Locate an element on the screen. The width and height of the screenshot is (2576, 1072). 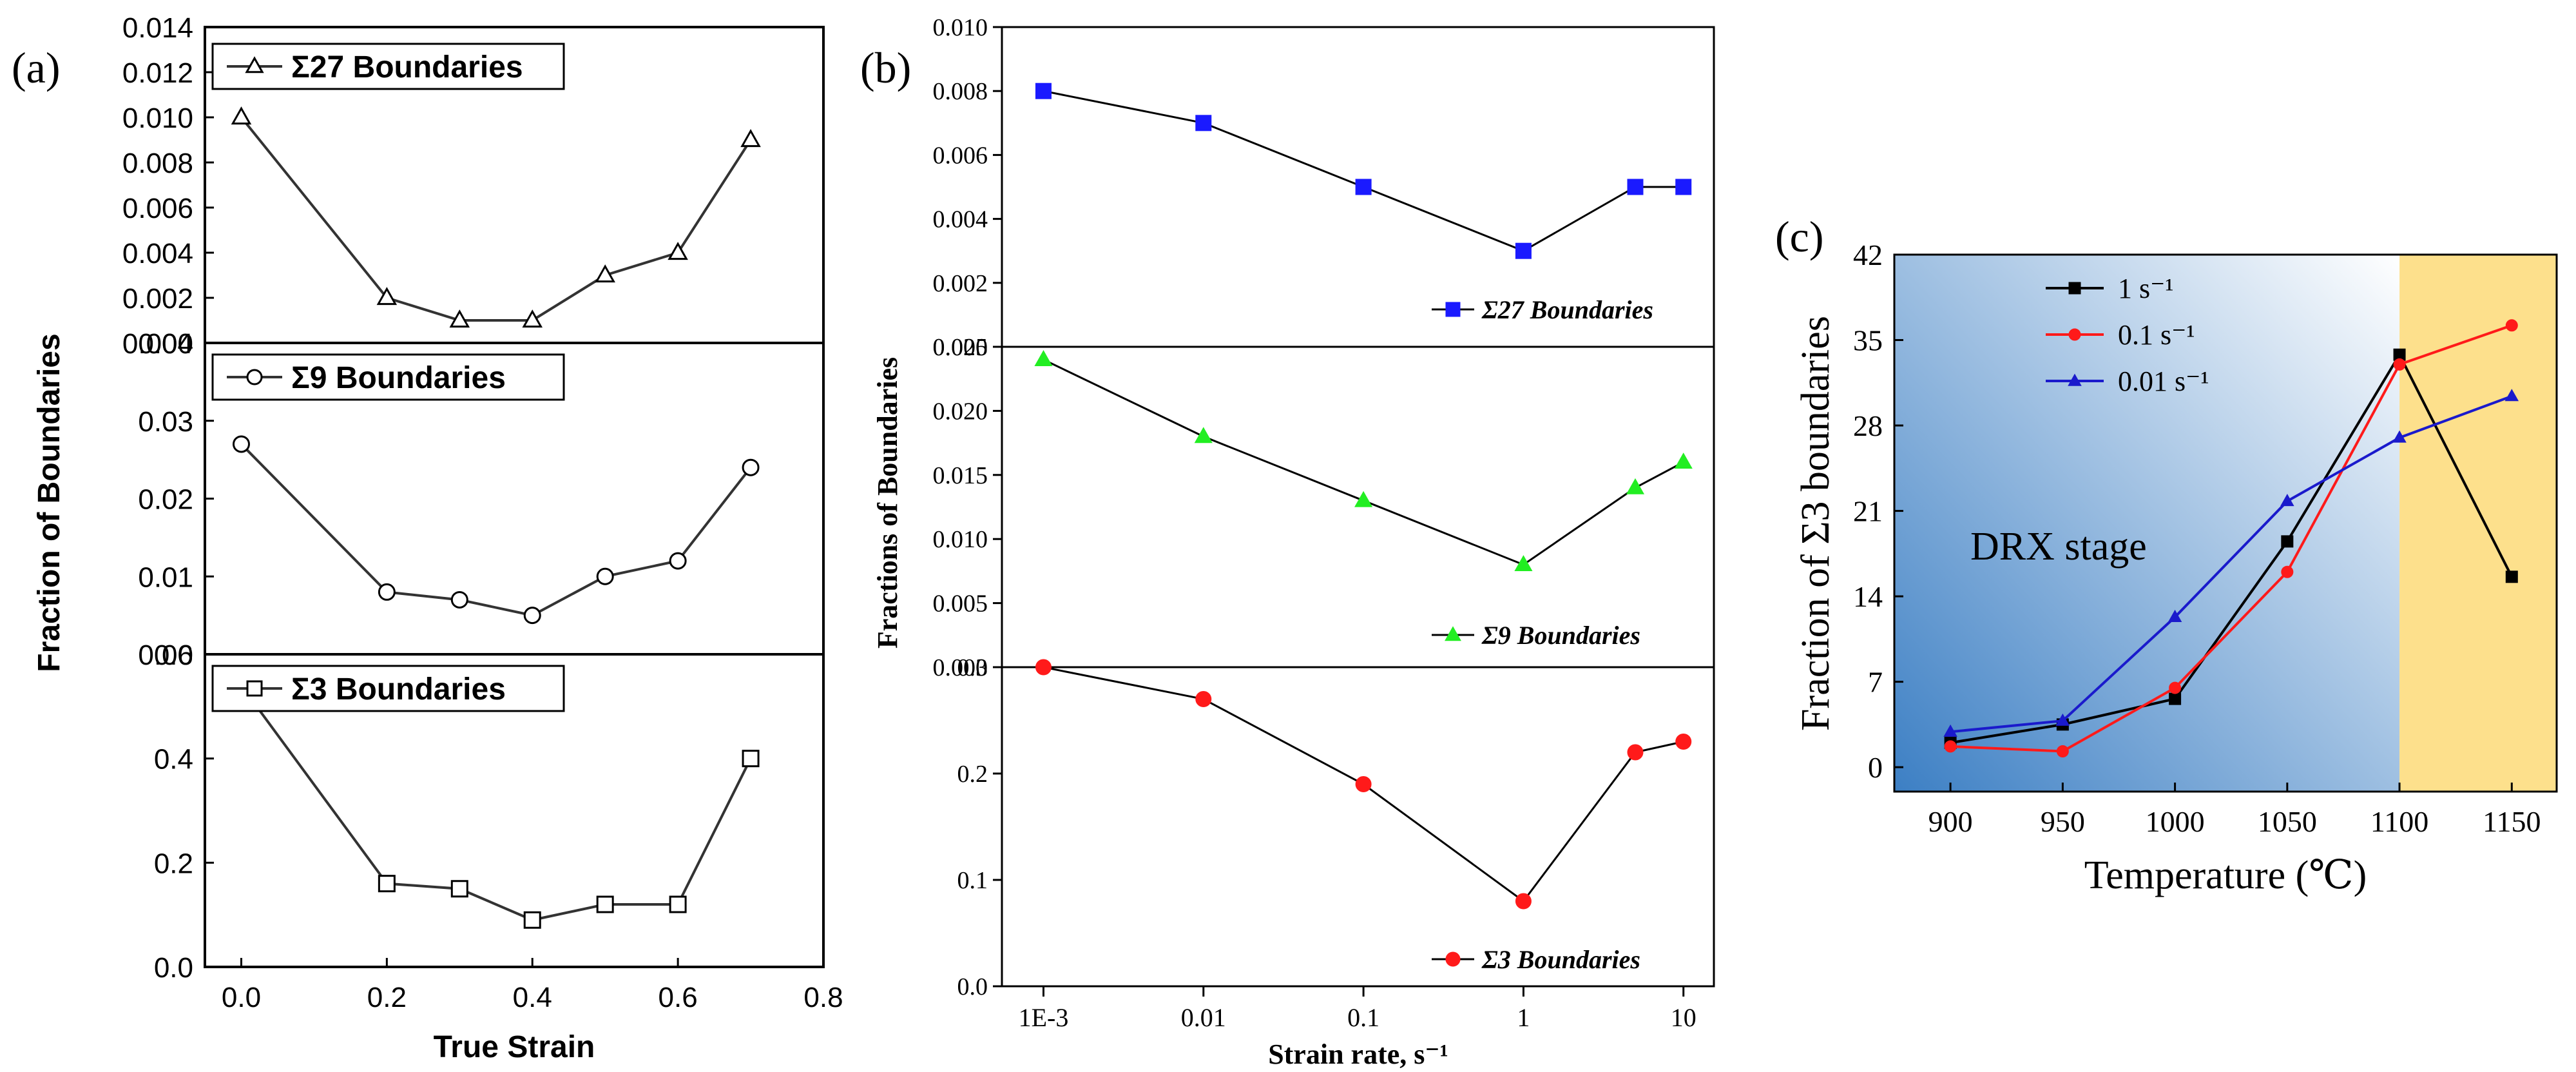
legend-label: Σ27 Boundaries is located at coordinates (407, 67).